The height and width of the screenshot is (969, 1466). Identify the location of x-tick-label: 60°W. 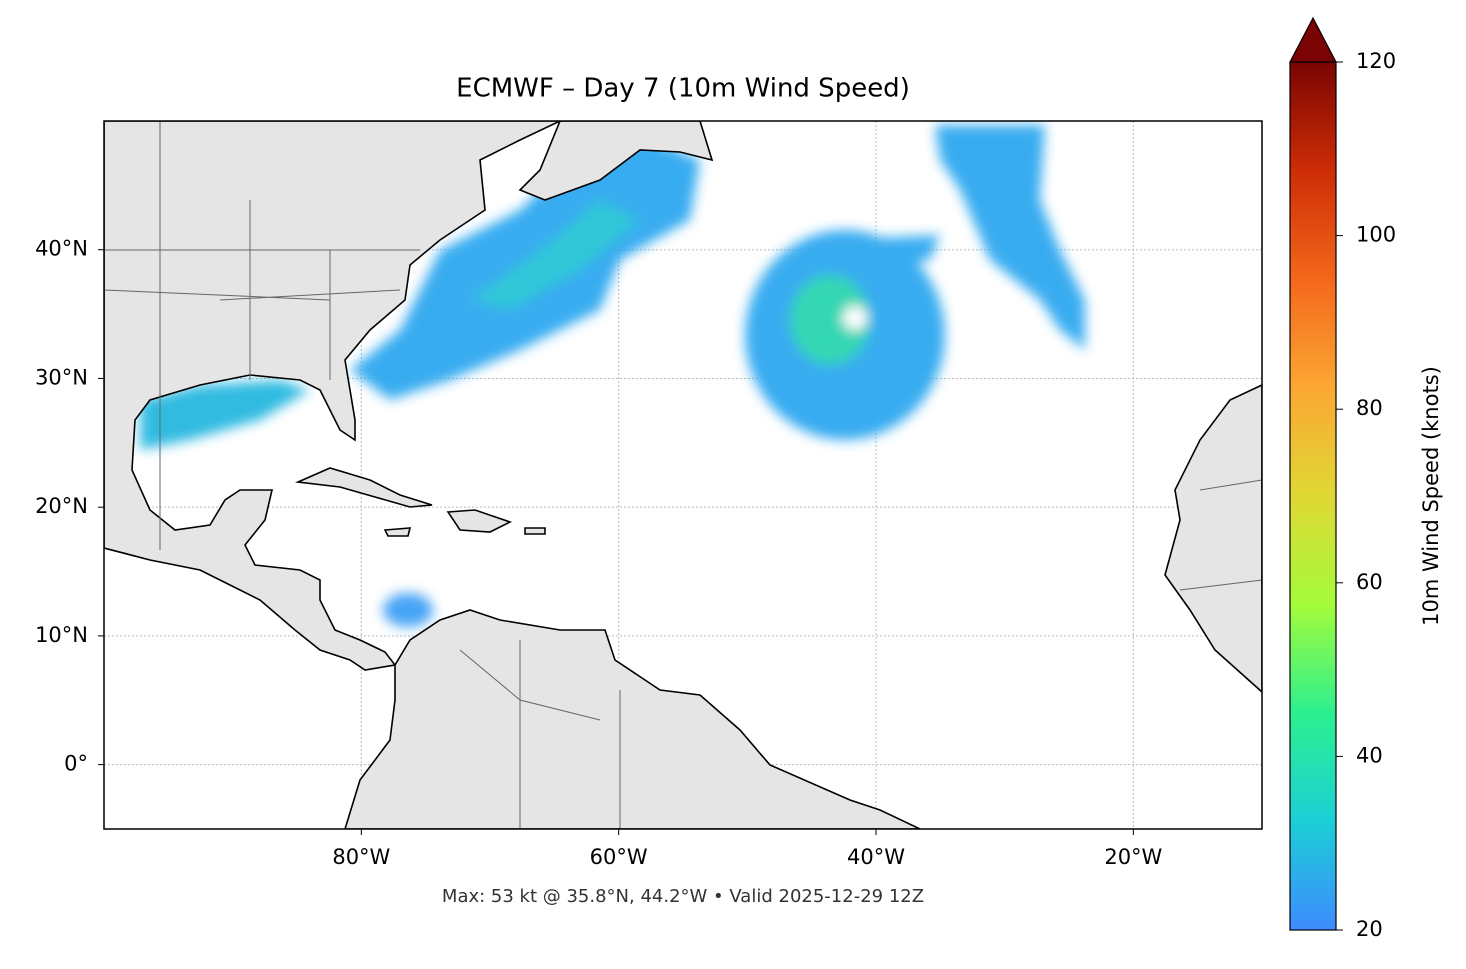
(619, 857).